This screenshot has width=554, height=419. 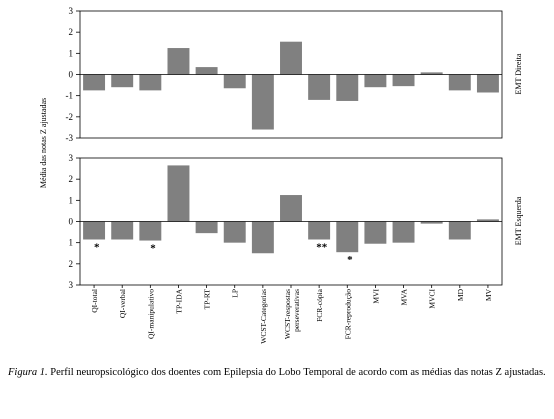 I want to click on category-label: WCST-respostasperseverativas, so click(x=292, y=314).